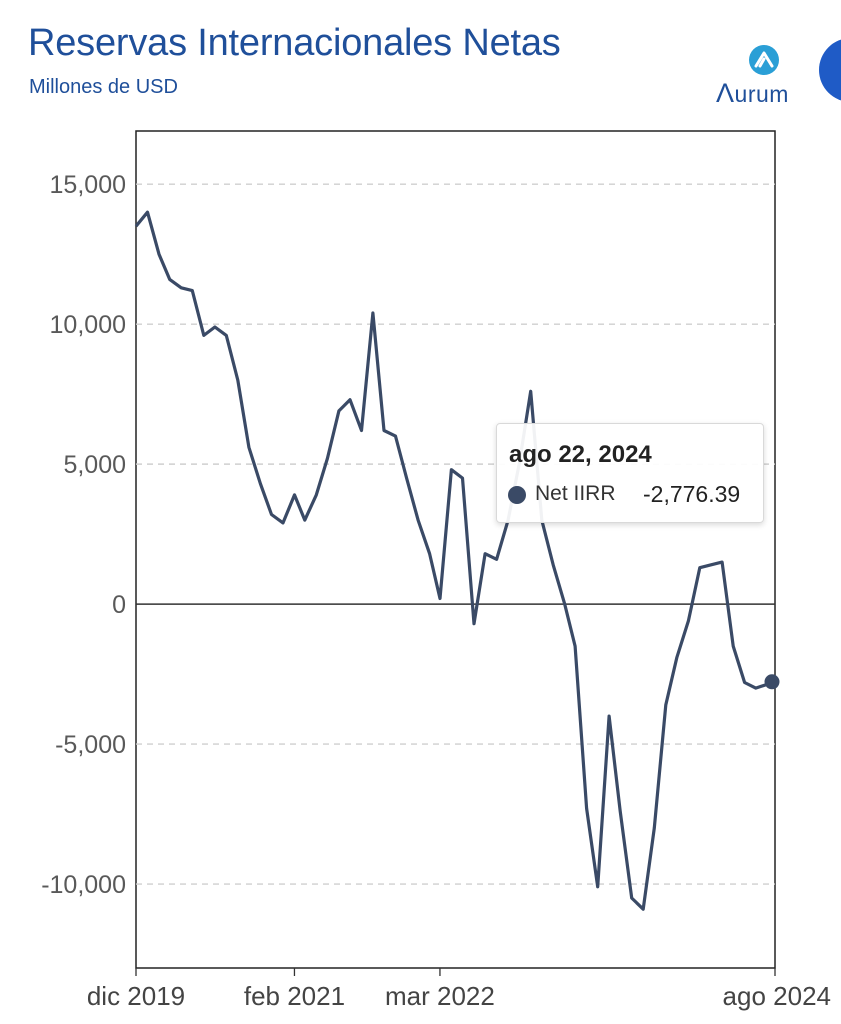  I want to click on brand-name: Λurum, so click(752, 93).